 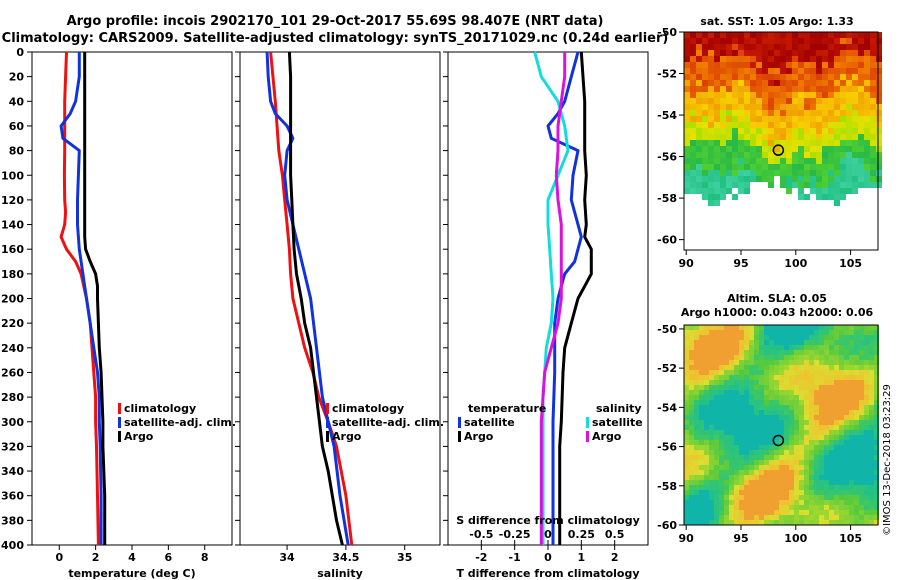 What do you see at coordinates (667, 32) in the screenshot?
I see `sst-map-ytick-label: -50` at bounding box center [667, 32].